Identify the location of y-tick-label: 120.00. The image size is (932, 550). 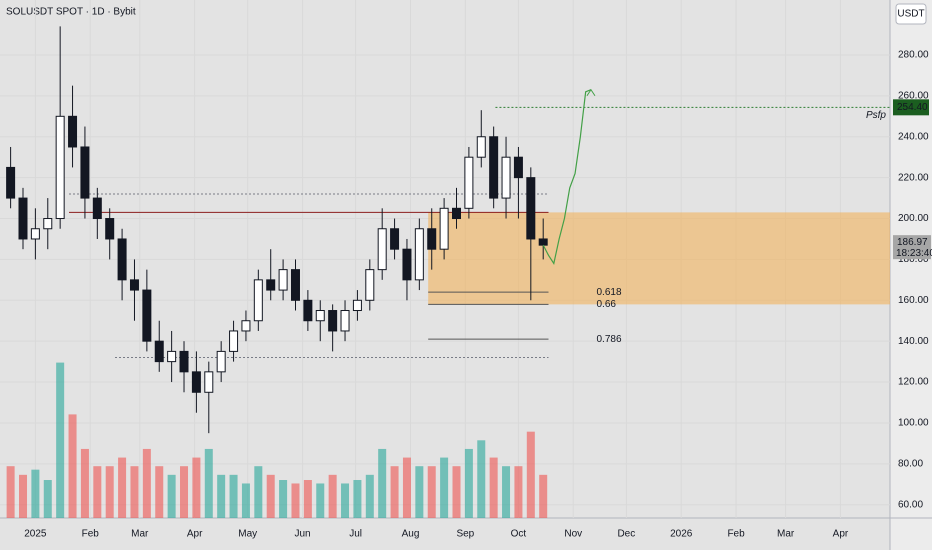
(913, 382).